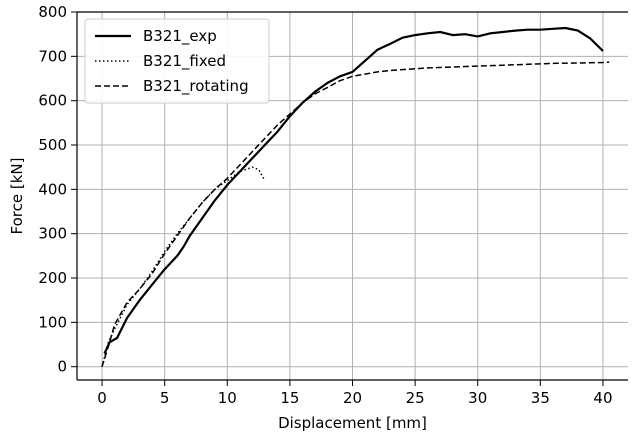 The height and width of the screenshot is (435, 640). I want to click on x-tick-label: 25, so click(415, 398).